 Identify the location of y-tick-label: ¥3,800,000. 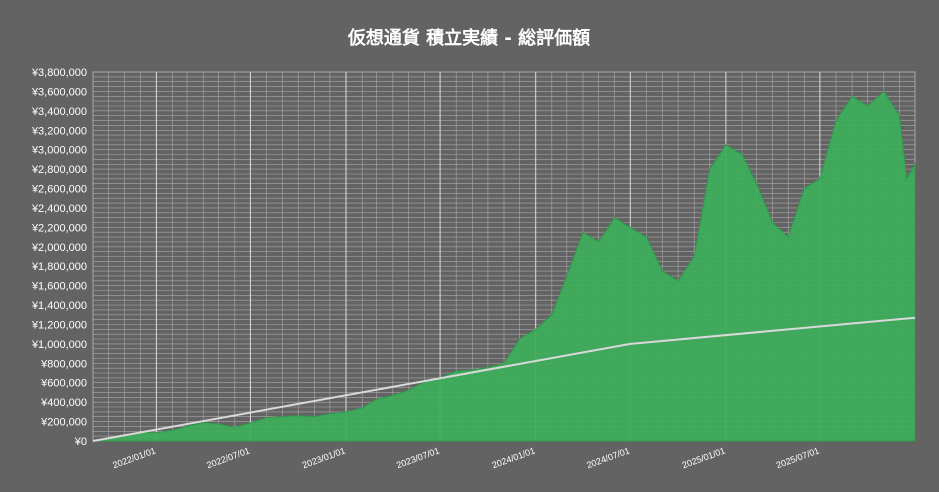
(59, 73).